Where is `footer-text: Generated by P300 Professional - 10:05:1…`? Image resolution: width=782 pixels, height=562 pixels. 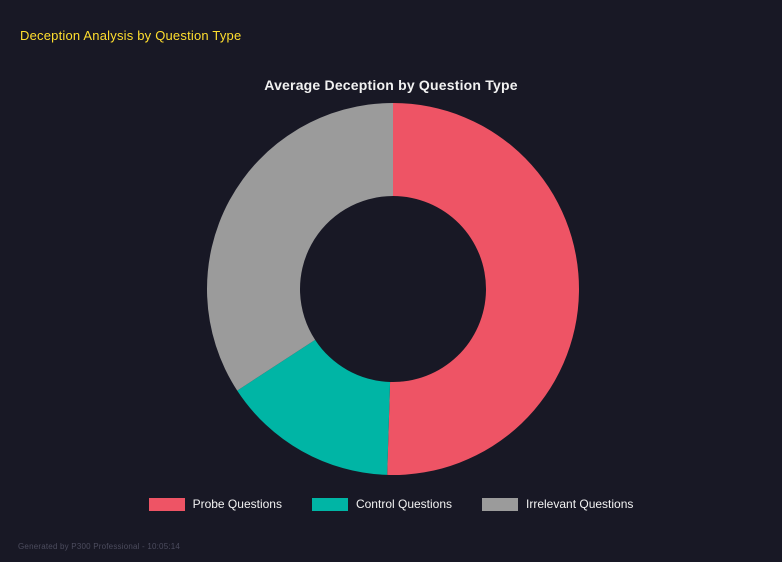
footer-text: Generated by P300 Professional - 10:05:1… is located at coordinates (99, 546).